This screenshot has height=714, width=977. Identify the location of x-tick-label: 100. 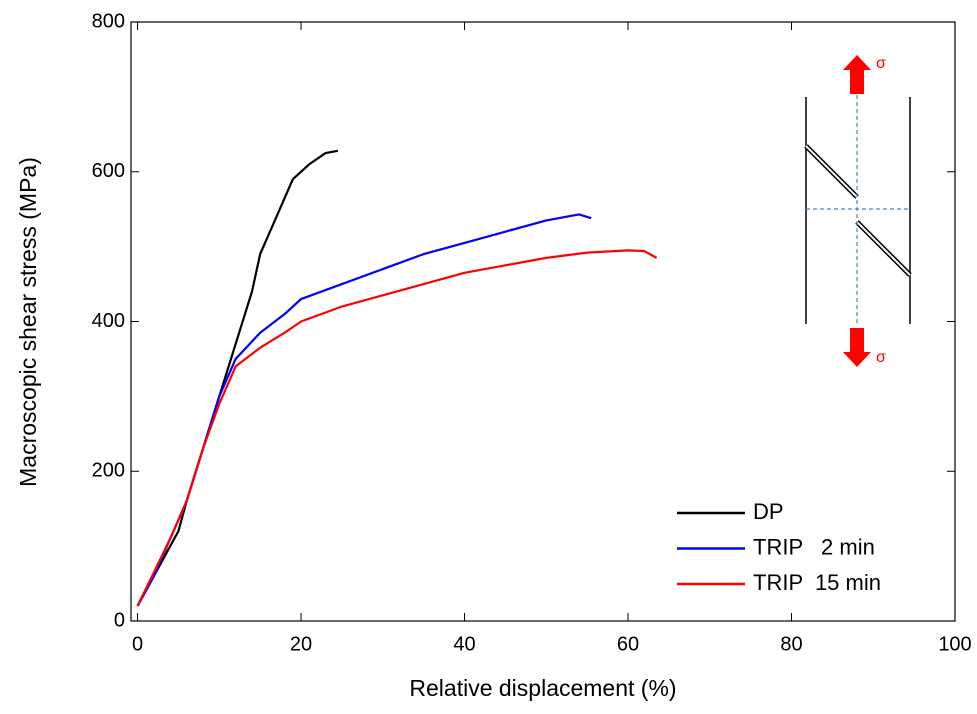
(954, 644).